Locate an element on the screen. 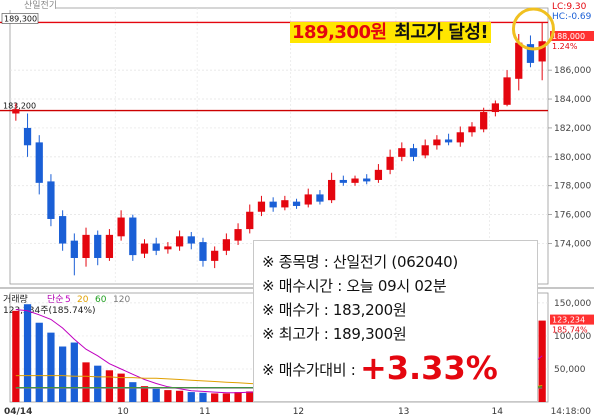 Image resolution: width=594 pixels, height=419 pixels. info-gain-label: ※ 매수가대비 : is located at coordinates (311, 370).